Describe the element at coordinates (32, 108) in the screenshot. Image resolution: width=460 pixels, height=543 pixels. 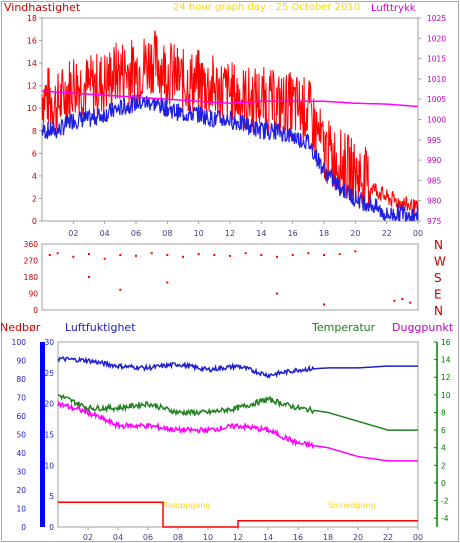
I see `wind-ytick-label: 10` at that location.